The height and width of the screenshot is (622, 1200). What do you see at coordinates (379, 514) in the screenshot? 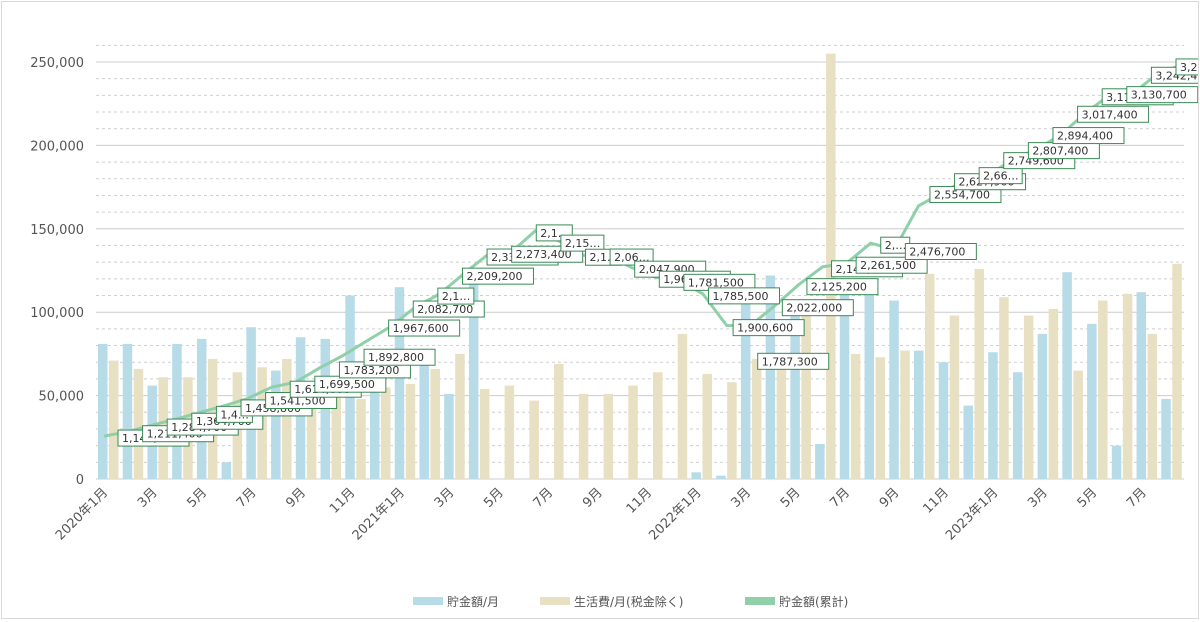
I see `x-tick-label: 2021年1月` at bounding box center [379, 514].